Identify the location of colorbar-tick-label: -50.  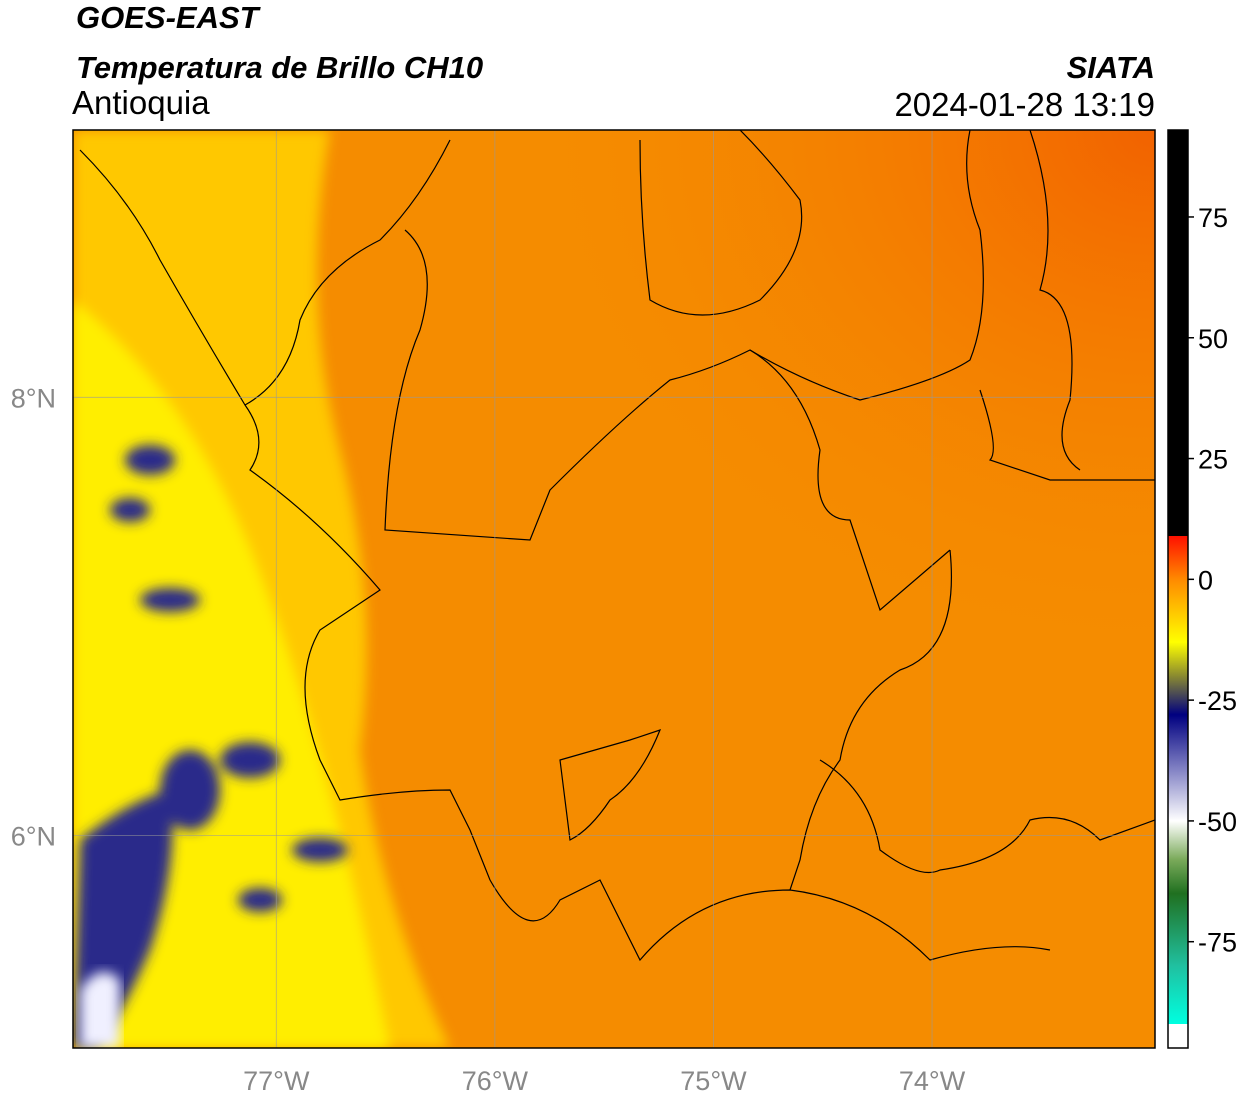
(1217, 822).